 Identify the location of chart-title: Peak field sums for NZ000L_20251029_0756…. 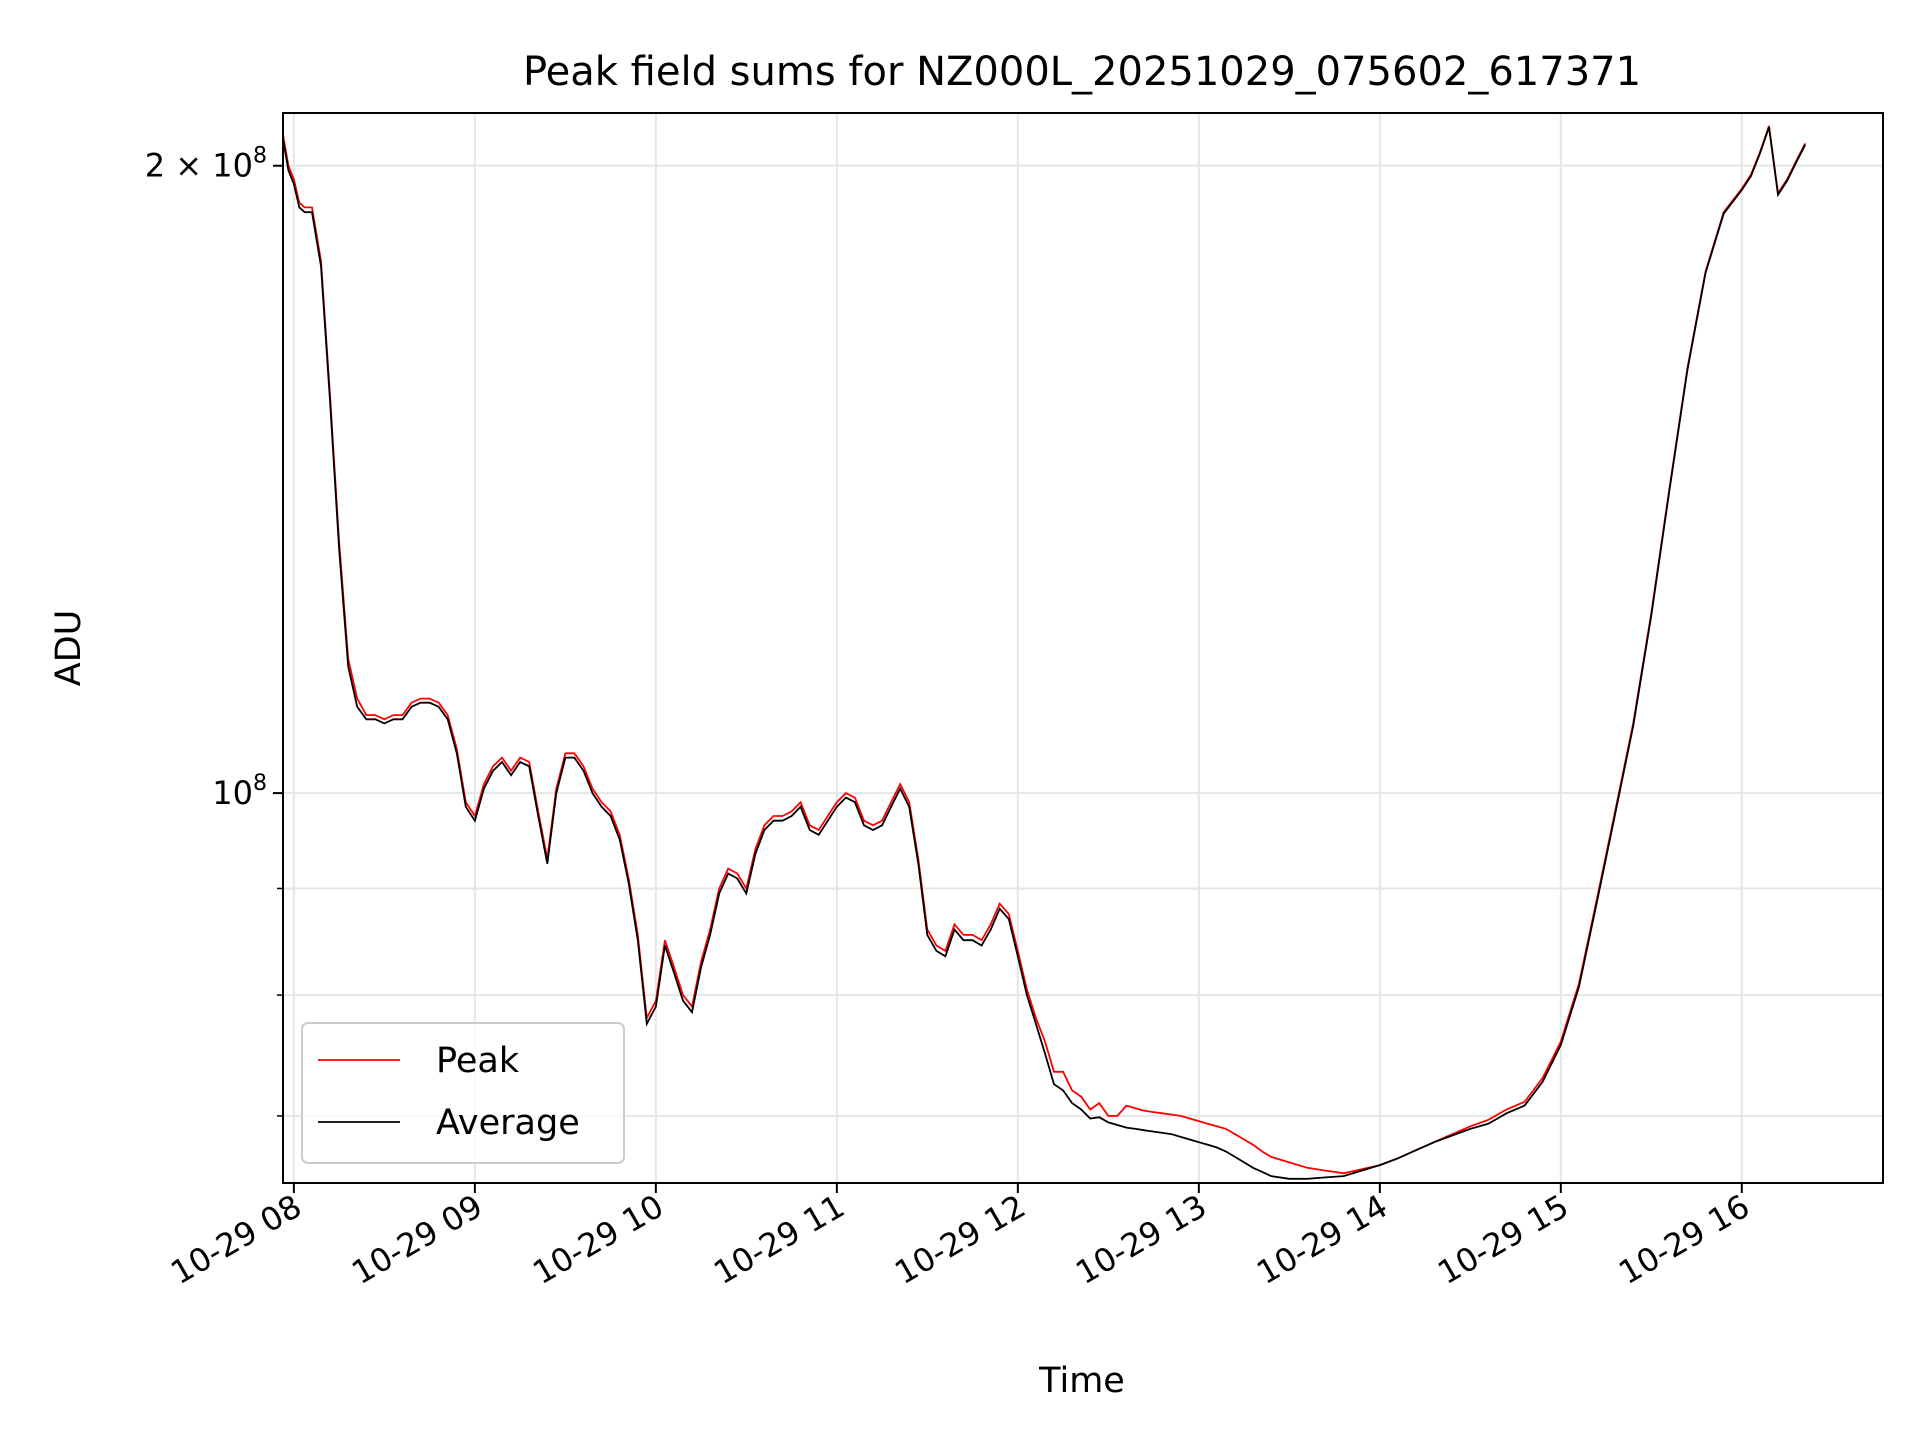
(1082, 72).